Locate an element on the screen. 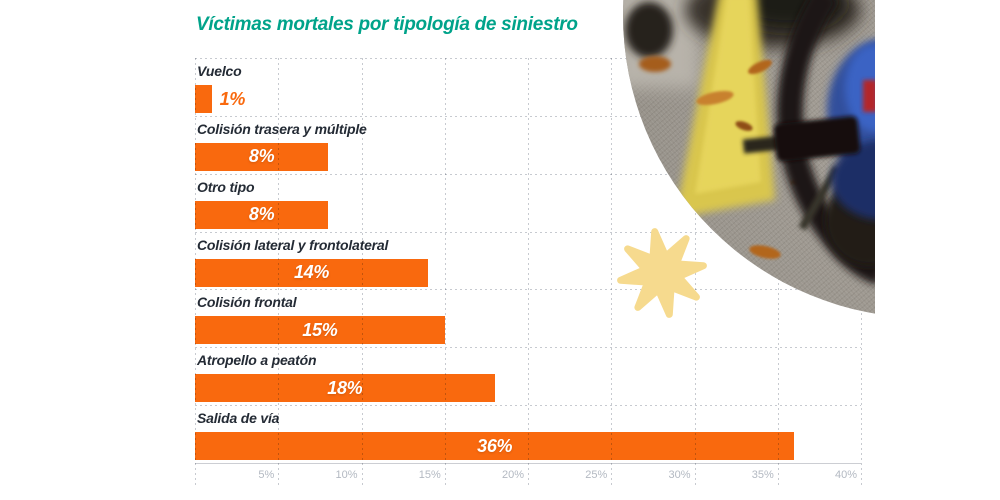 Image resolution: width=1000 pixels, height=500 pixels. star-icon is located at coordinates (662, 273).